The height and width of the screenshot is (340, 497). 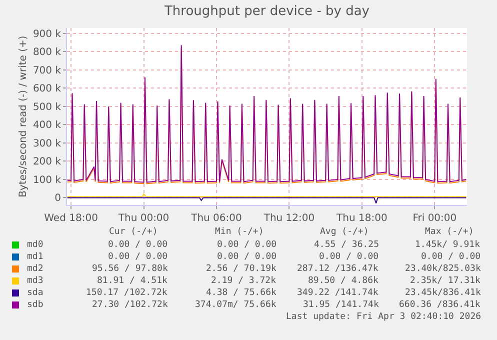 What do you see at coordinates (242, 293) in the screenshot?
I see `text: 4.38 / 75.66k` at bounding box center [242, 293].